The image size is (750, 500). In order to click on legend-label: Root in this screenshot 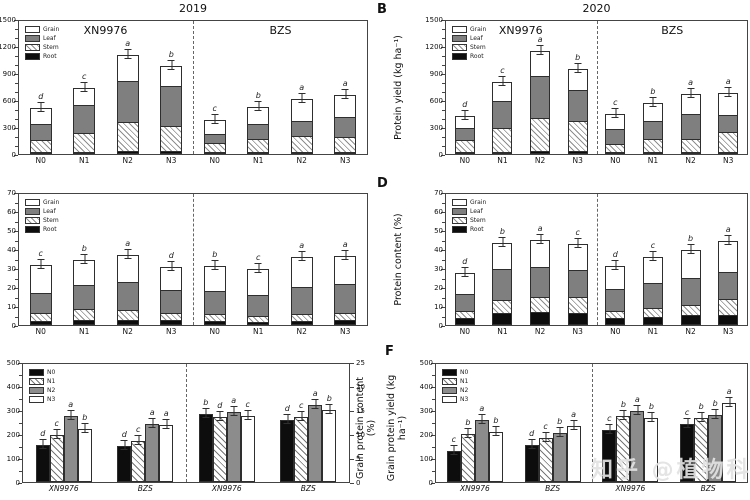, I will do `click(50, 229)`.